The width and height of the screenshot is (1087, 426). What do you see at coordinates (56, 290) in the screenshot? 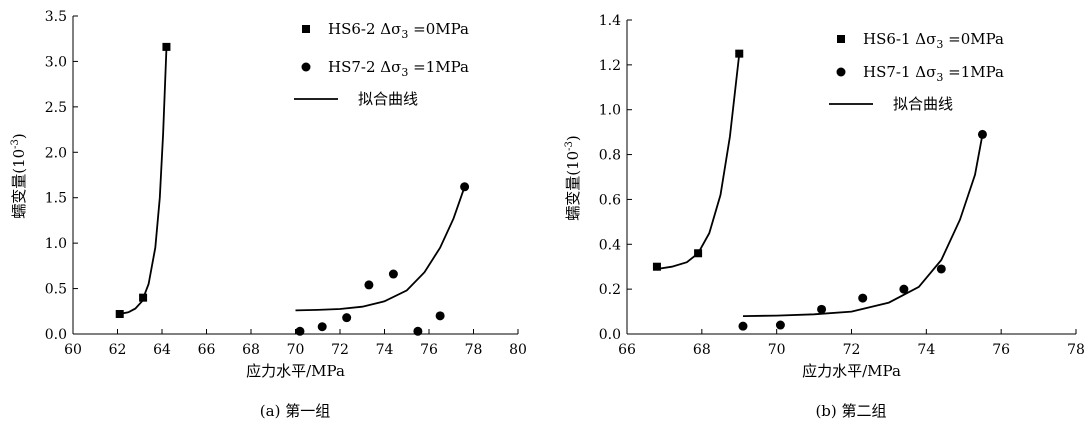
I see `y-tick-label: 0.5` at bounding box center [56, 290].